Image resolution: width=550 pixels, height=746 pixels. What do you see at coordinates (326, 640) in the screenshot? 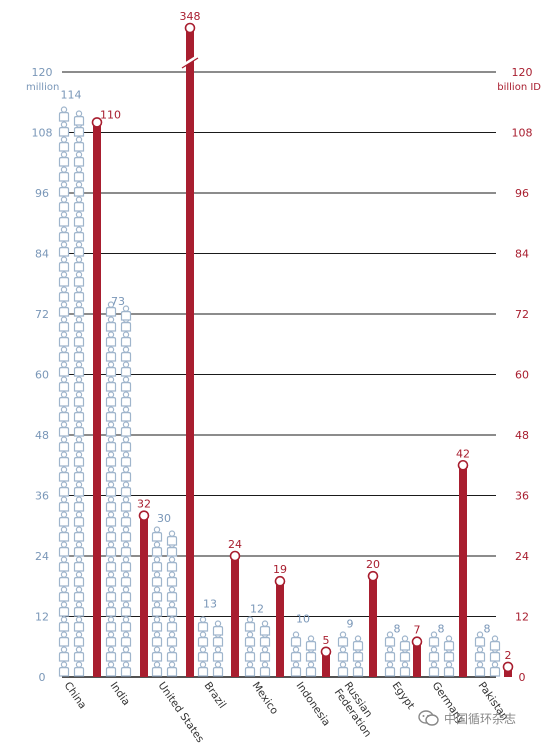
I see `value-label-right: 5` at bounding box center [326, 640].